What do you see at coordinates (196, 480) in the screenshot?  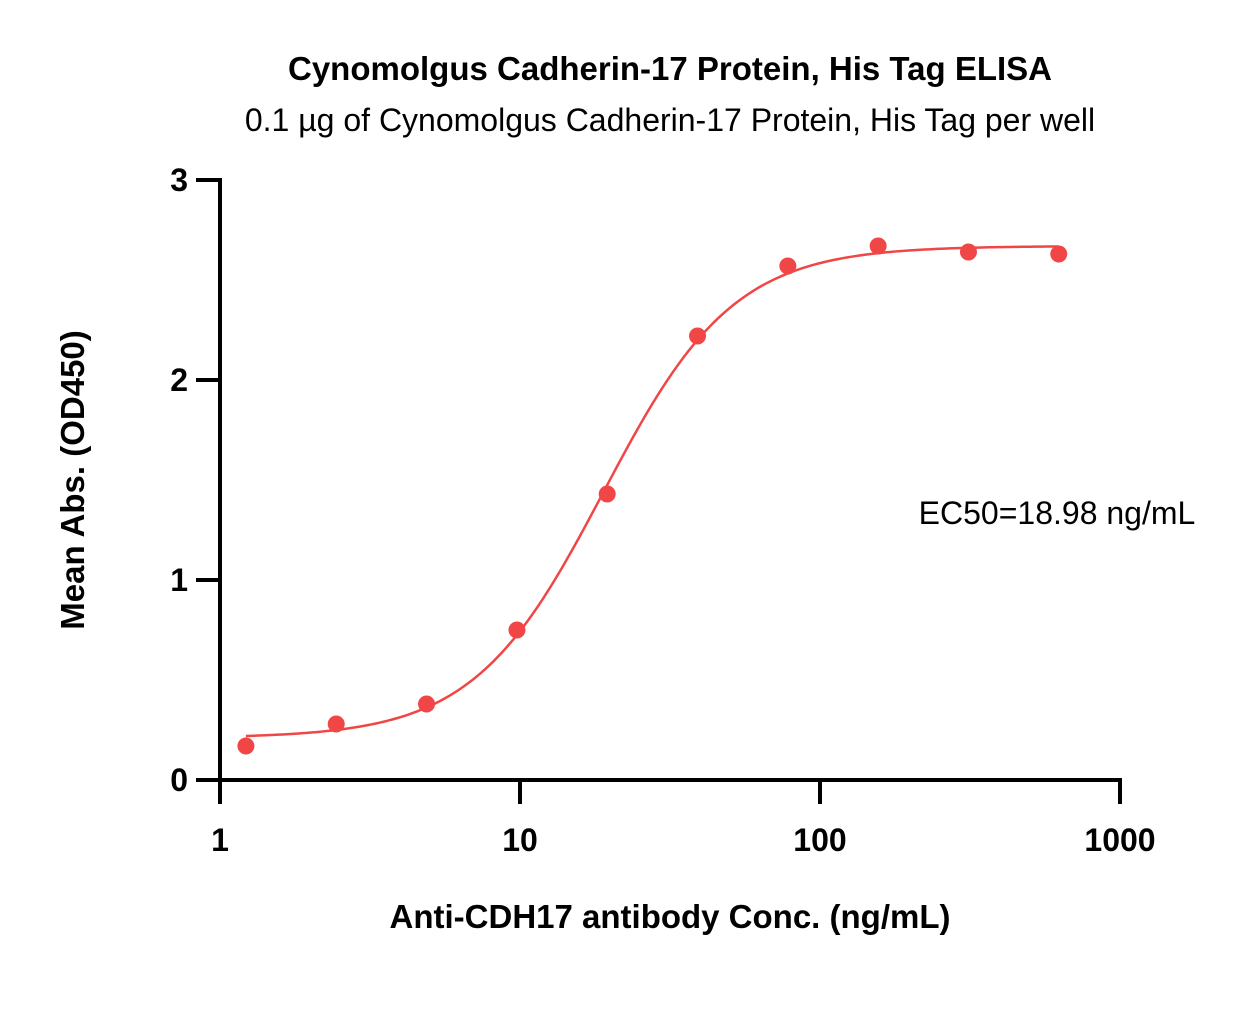 I see `y-axis: 0 1 2 3` at bounding box center [196, 480].